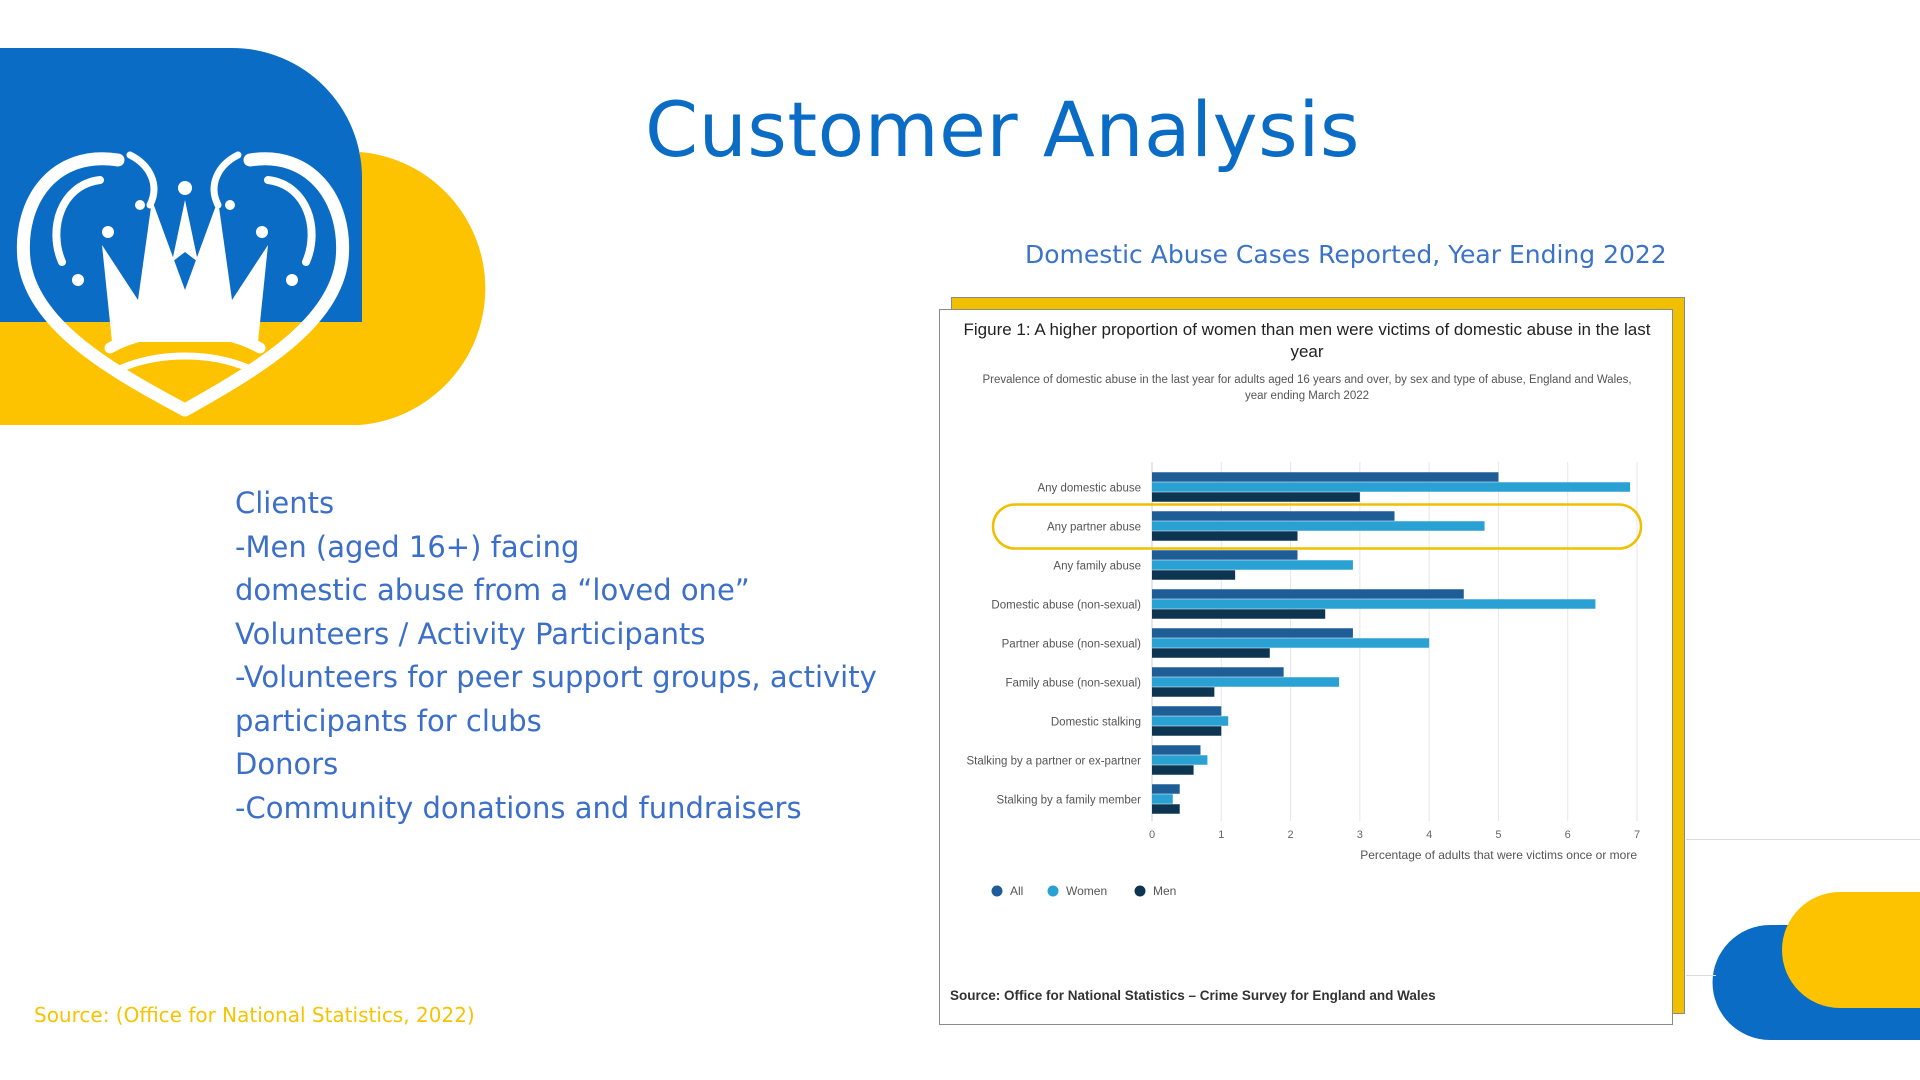  I want to click on legend-marker-women, so click(1053, 891).